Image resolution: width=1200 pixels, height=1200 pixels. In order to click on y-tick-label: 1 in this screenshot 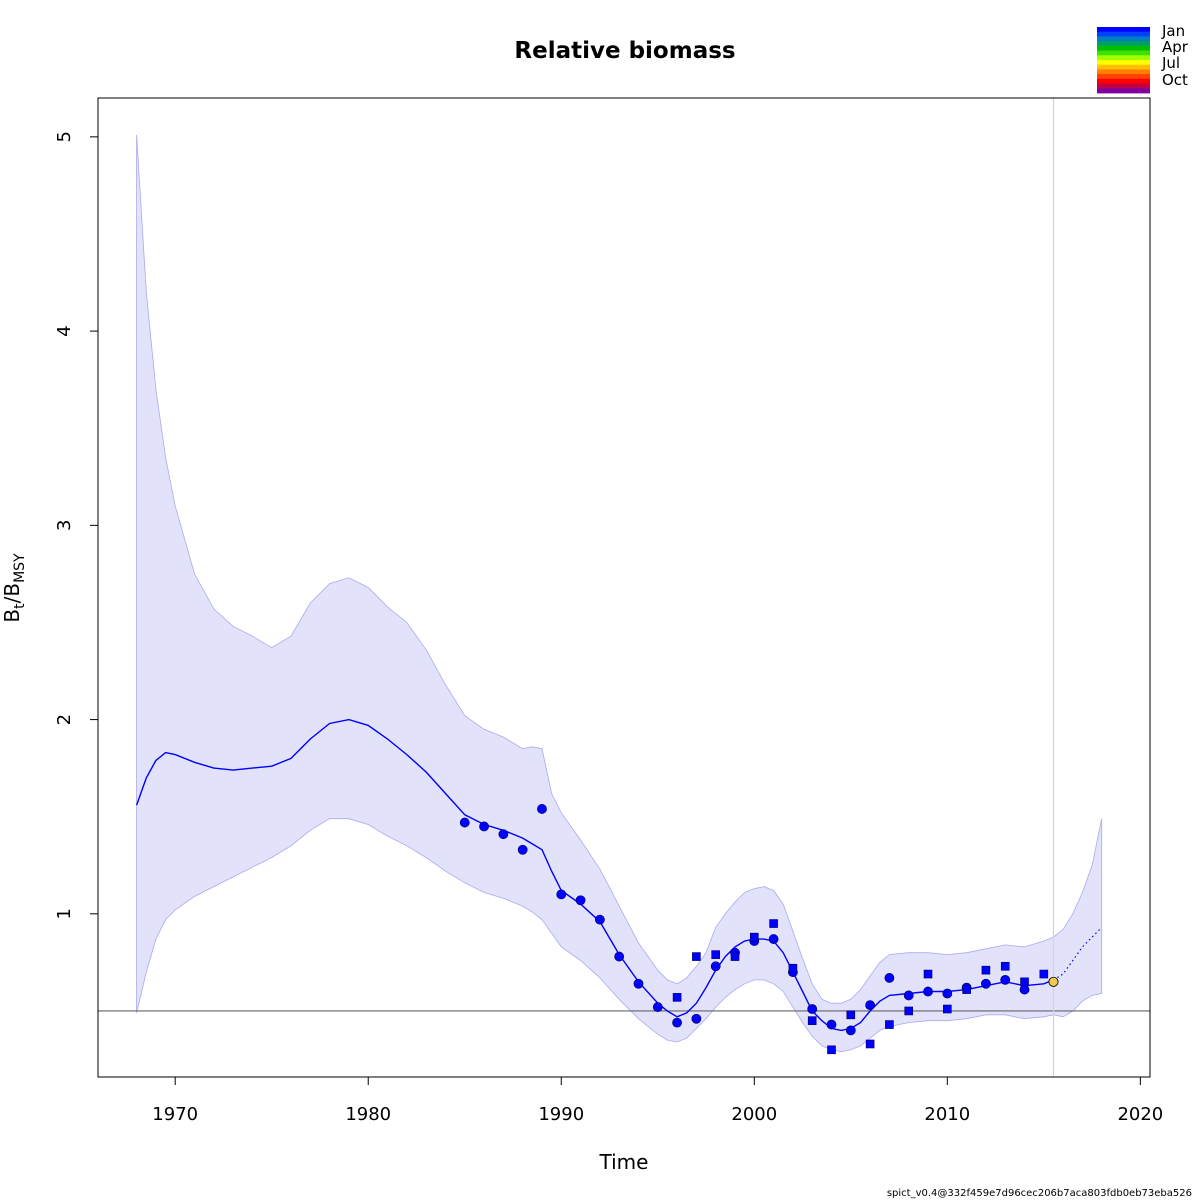, I will do `click(64, 913)`.